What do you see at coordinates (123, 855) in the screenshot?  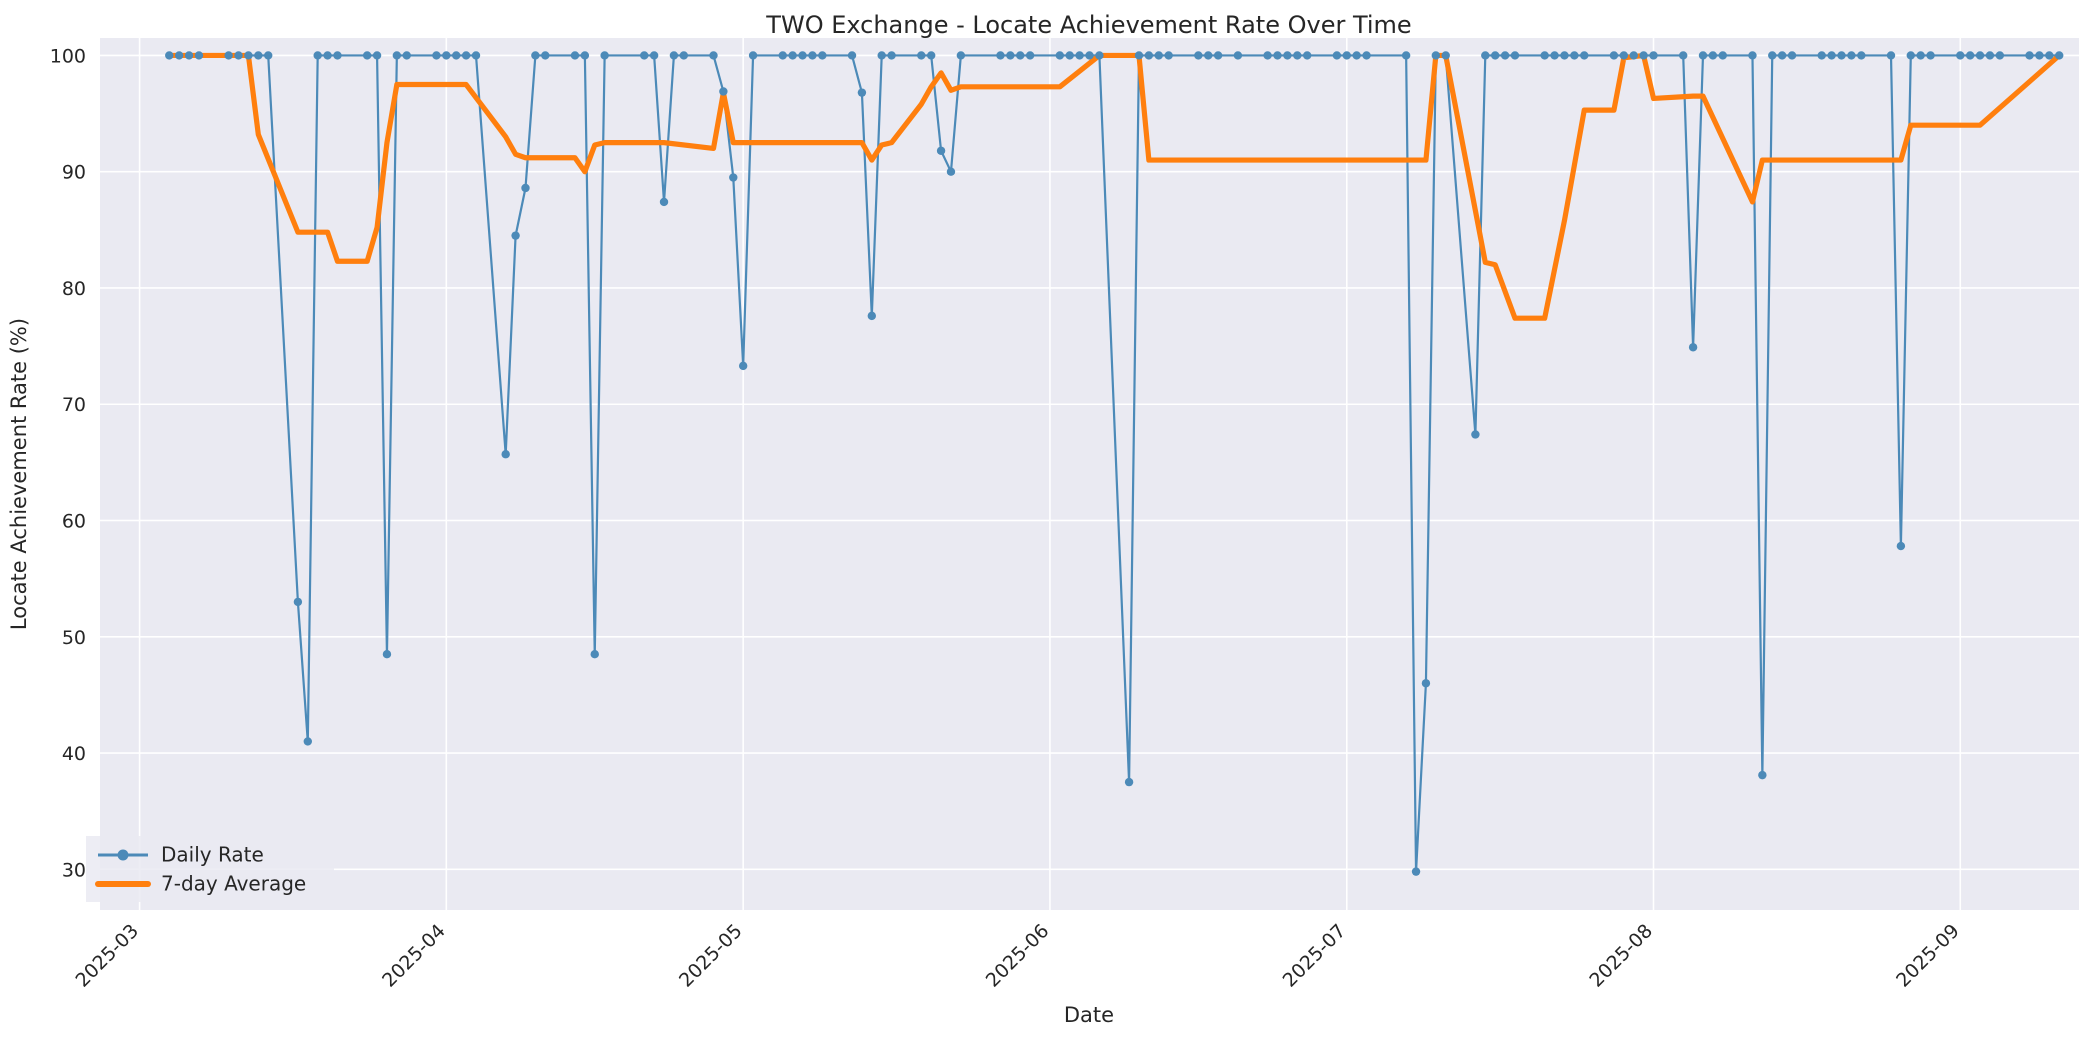 I see `legend-marker-daily-rate` at bounding box center [123, 855].